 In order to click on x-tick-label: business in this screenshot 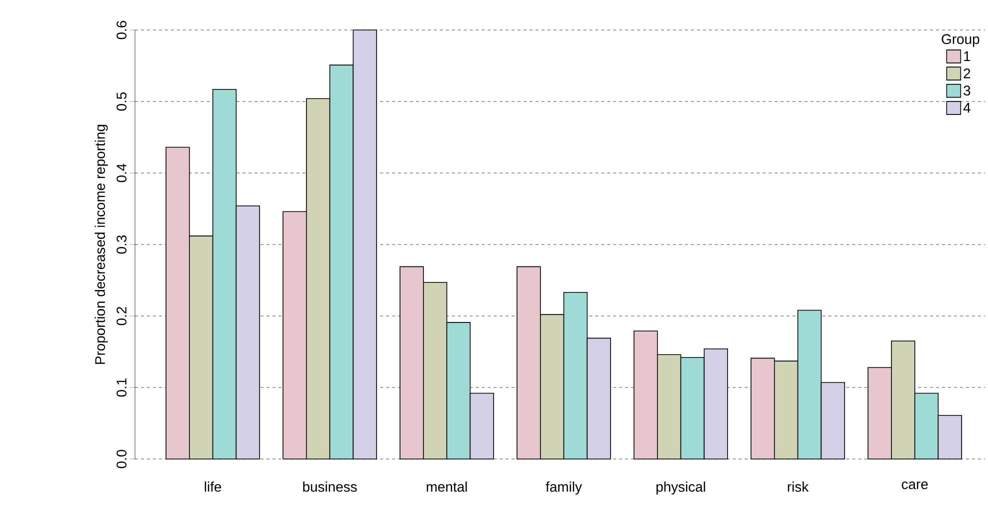, I will do `click(330, 487)`.